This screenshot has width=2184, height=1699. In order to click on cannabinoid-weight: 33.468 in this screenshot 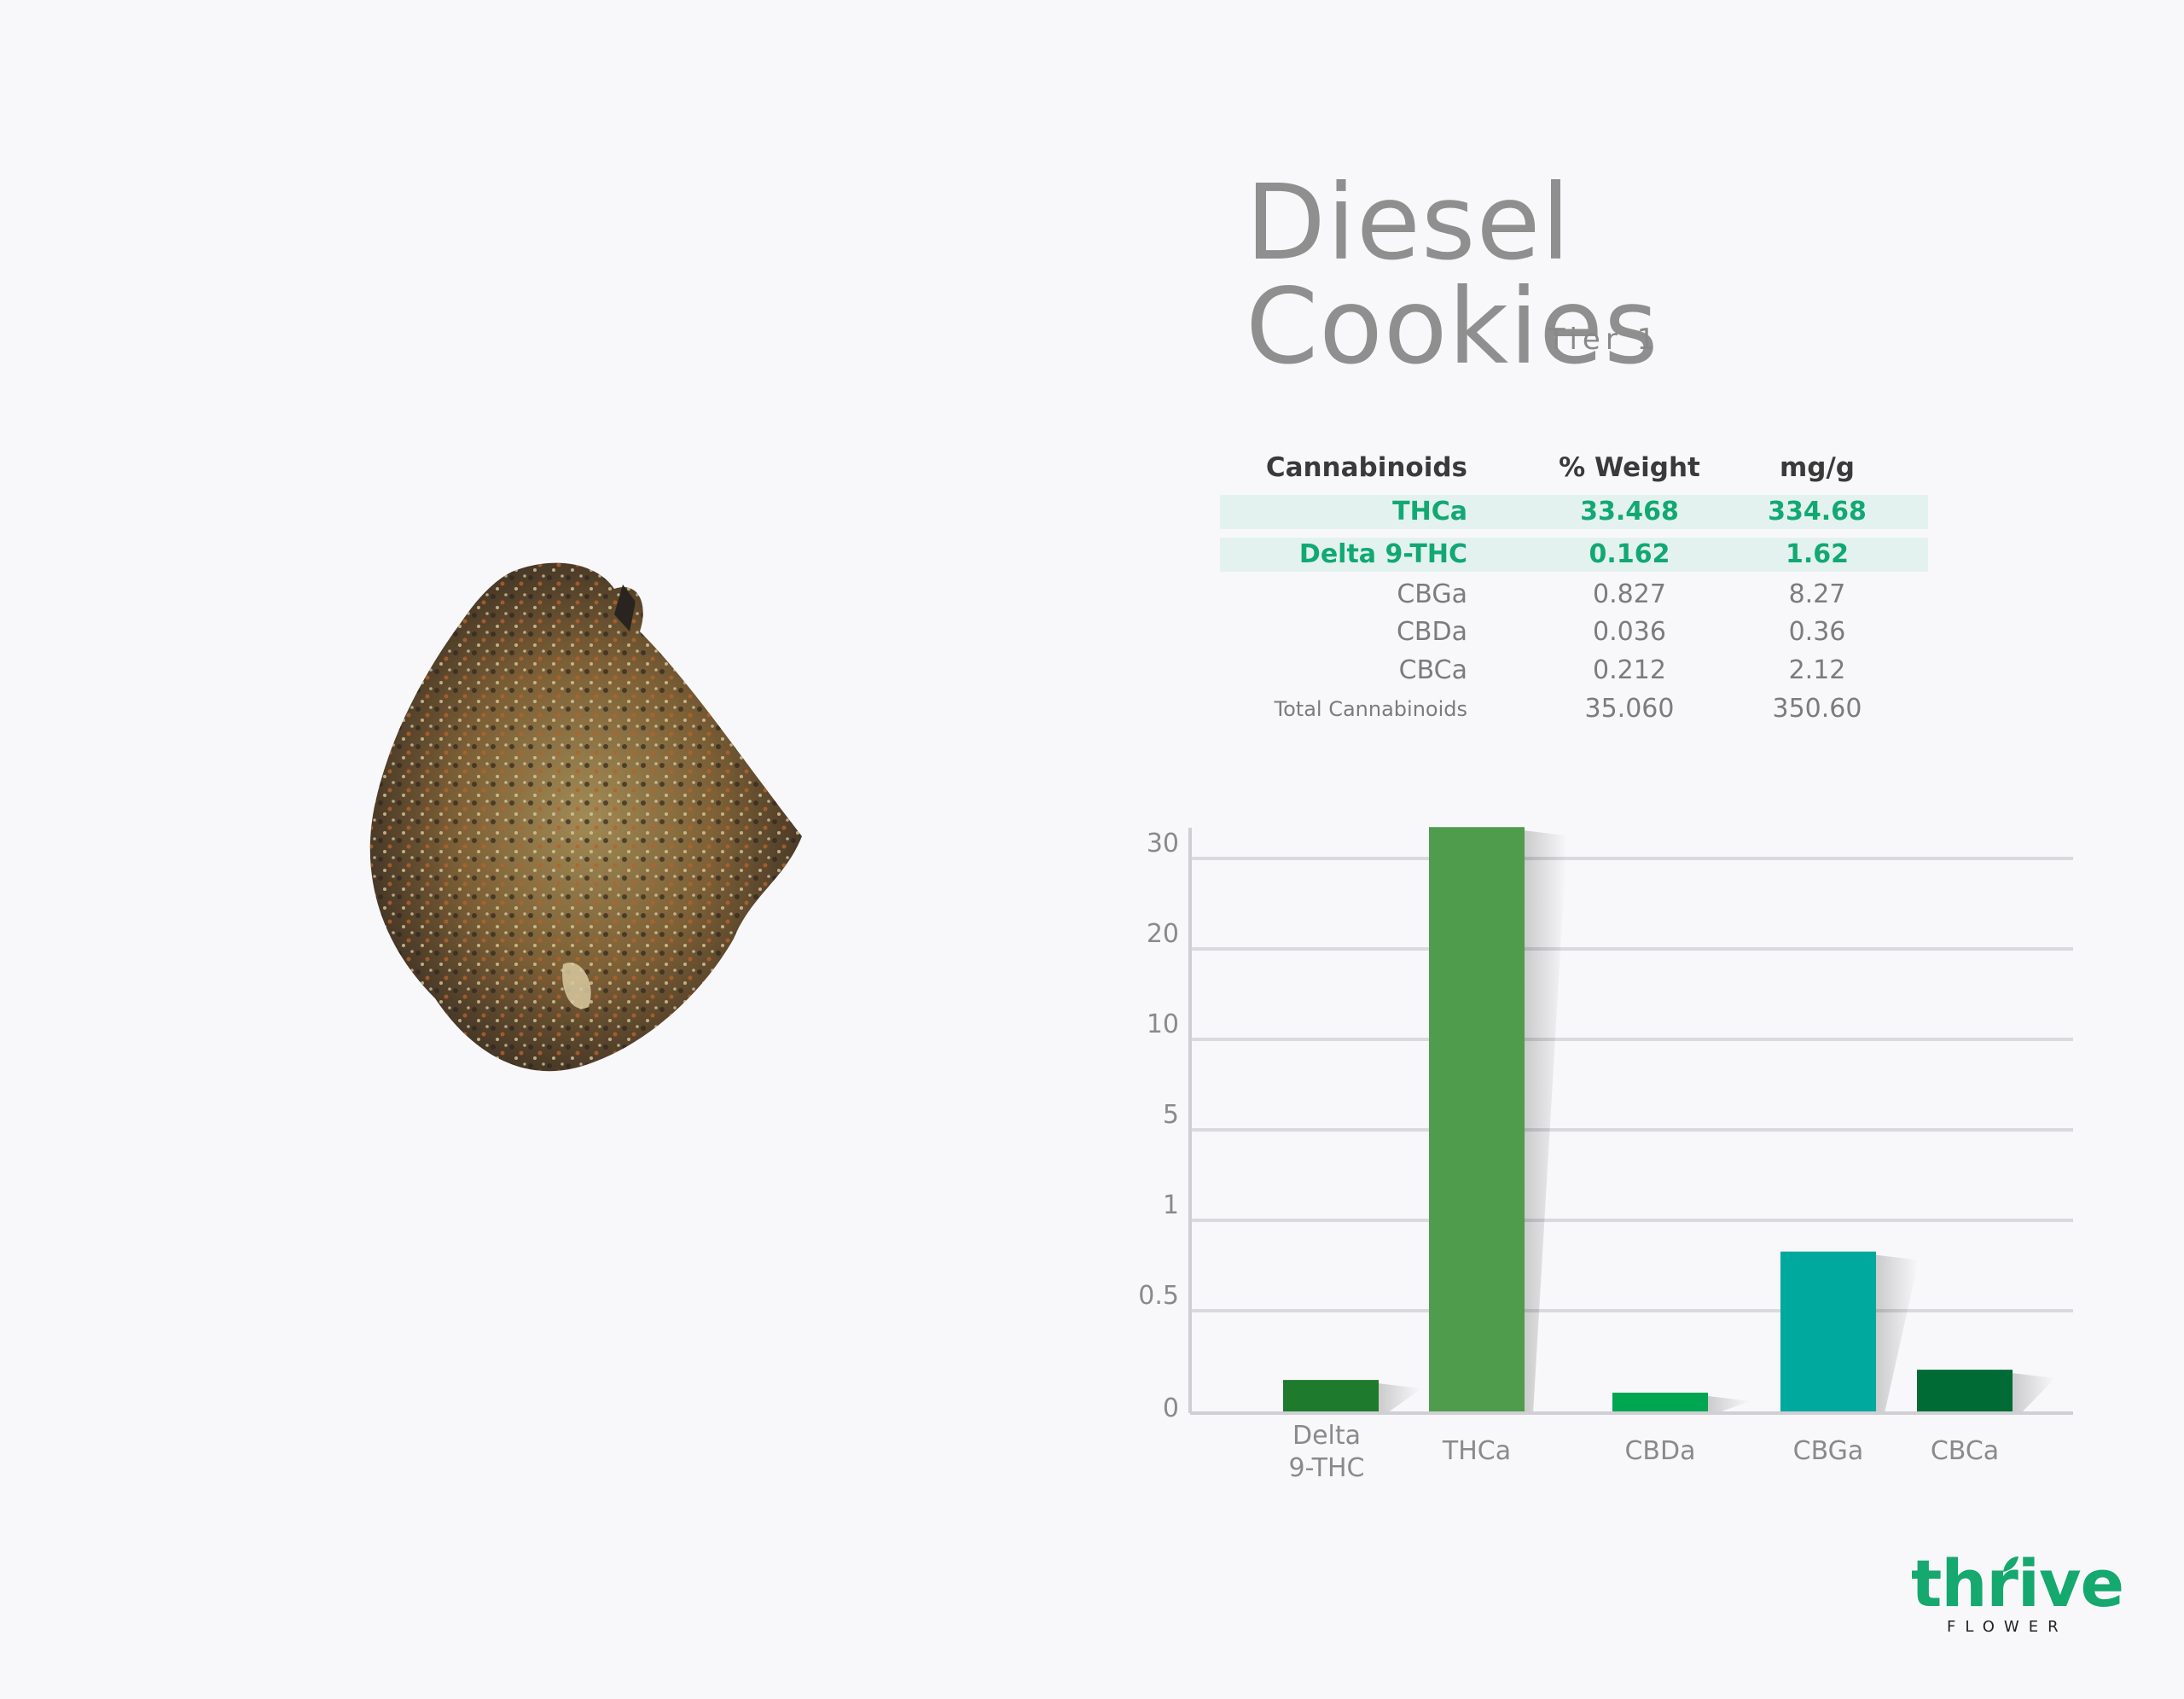, I will do `click(1630, 512)`.